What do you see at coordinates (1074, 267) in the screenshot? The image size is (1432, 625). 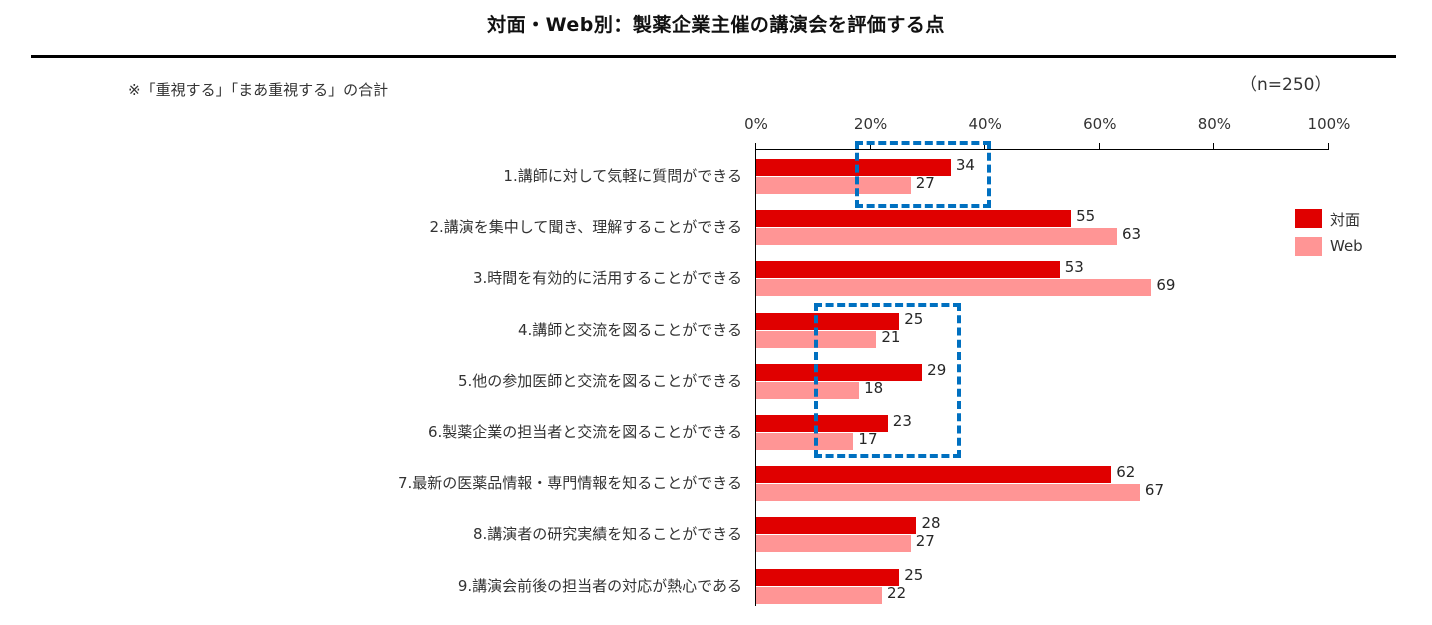 I see `value-label-face_to_face: 53` at bounding box center [1074, 267].